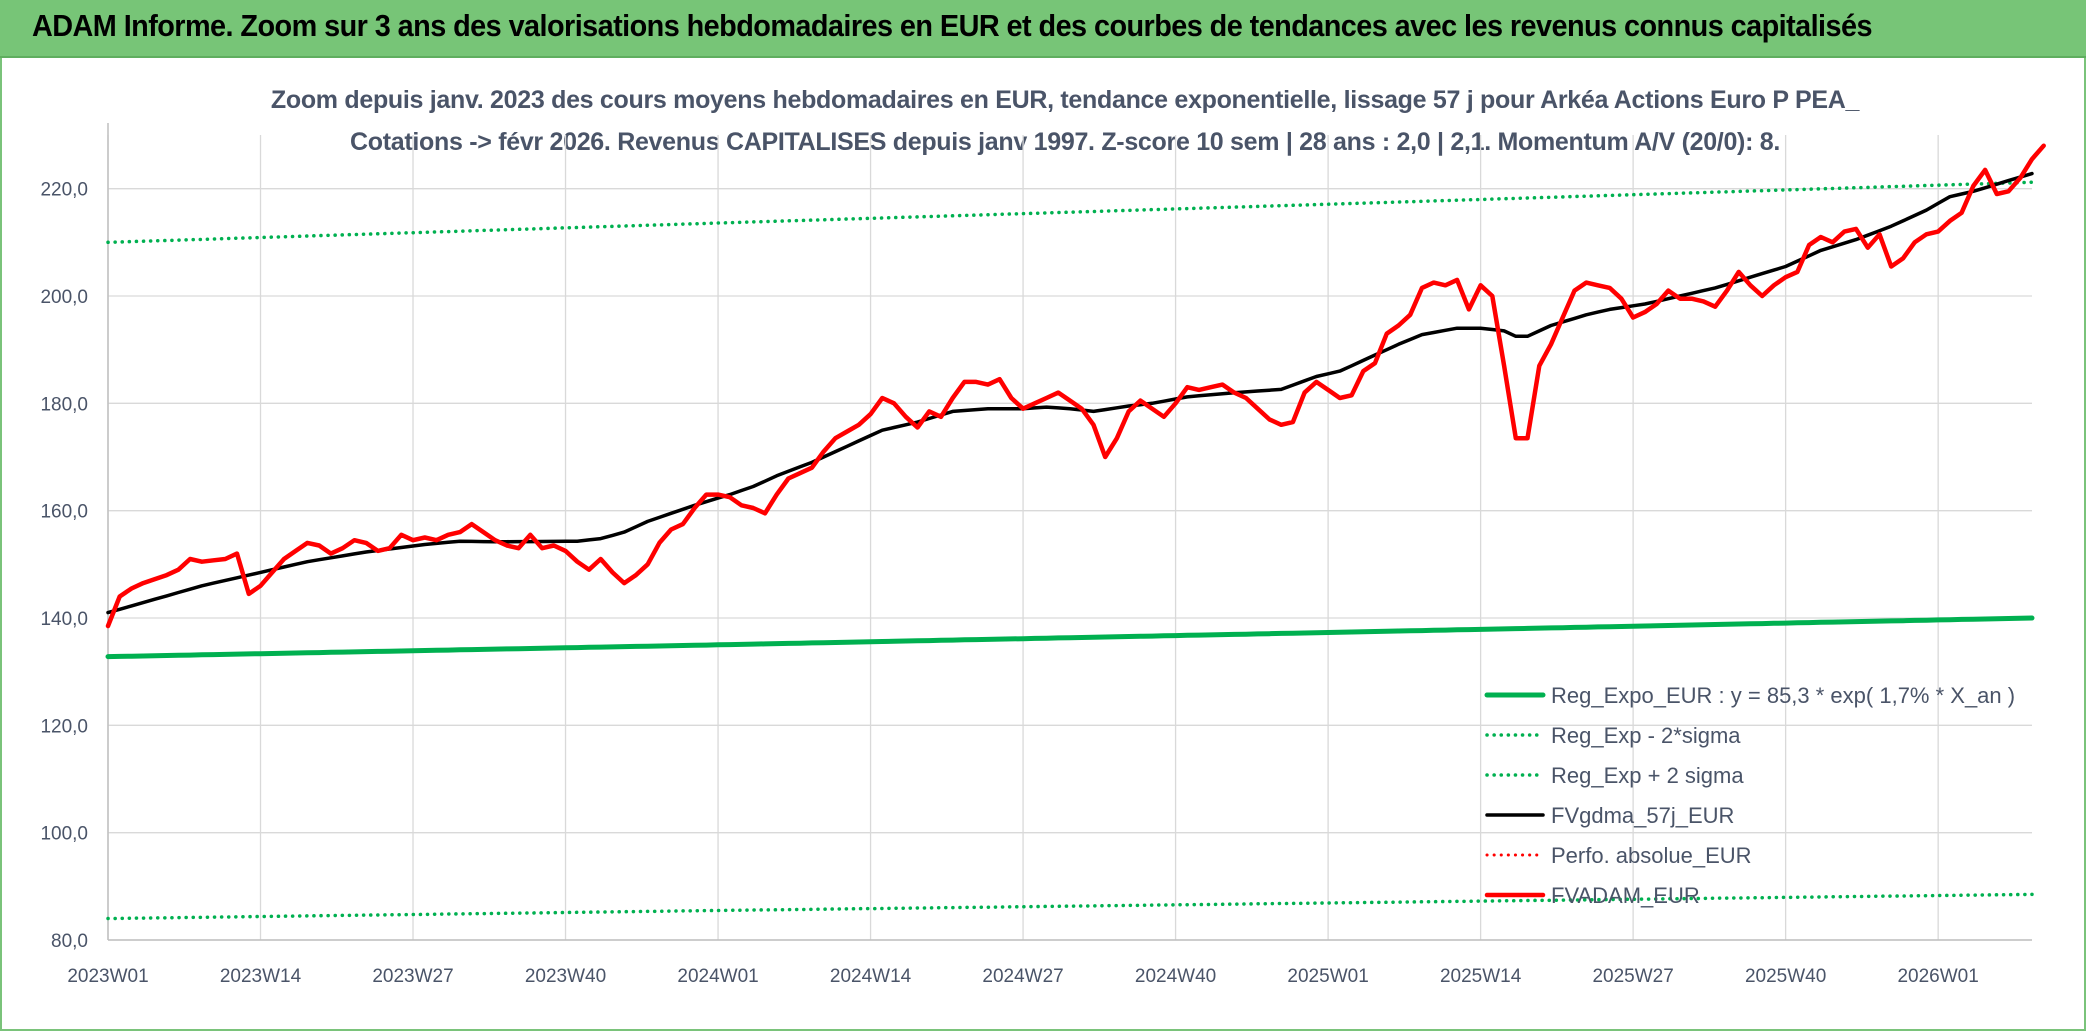 This screenshot has height=1031, width=2086. I want to click on x-tick-label: 2025W14, so click(1481, 976).